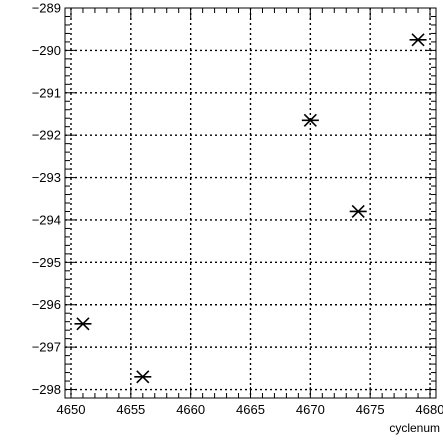  I want to click on y-tick-label: −289, so click(46, 8).